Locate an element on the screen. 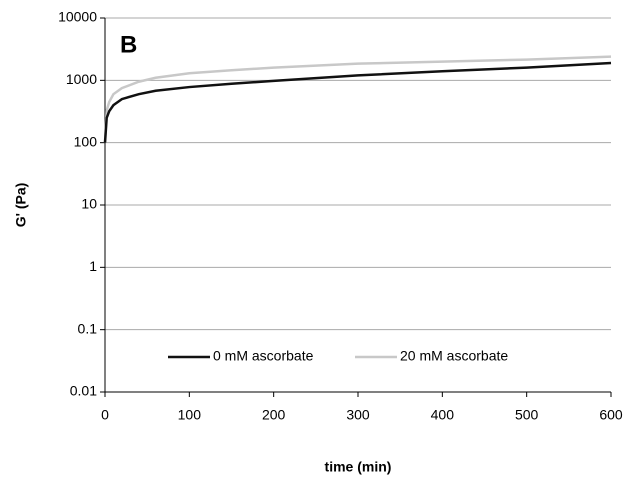 The width and height of the screenshot is (626, 482). legend-label: 20 mM ascorbate is located at coordinates (454, 356).